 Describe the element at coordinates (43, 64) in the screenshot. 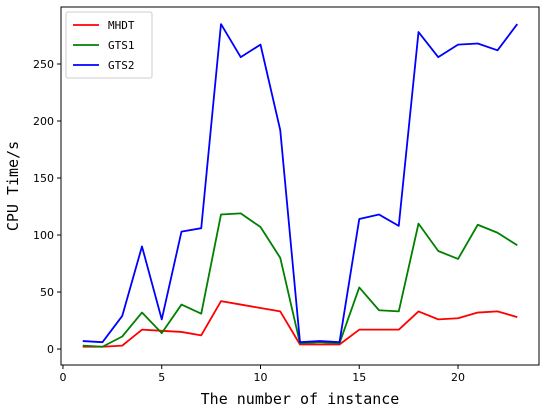

I see `y-tick-label: 250` at that location.